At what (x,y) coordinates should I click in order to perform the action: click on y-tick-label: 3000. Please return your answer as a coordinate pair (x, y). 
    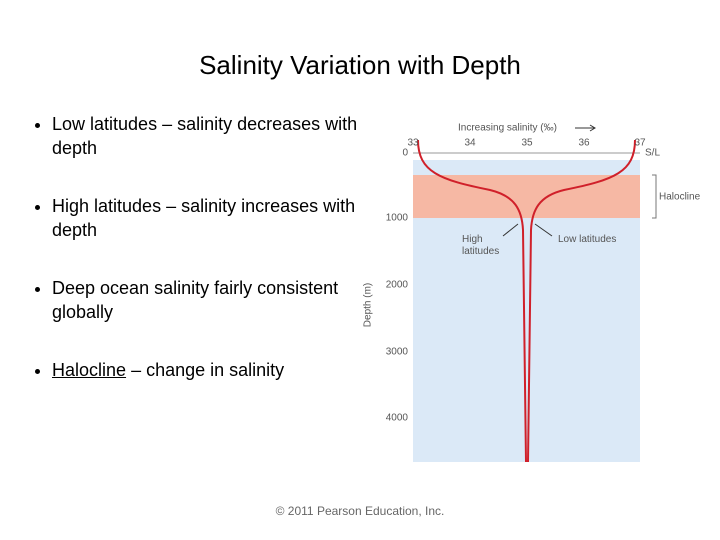
    Looking at the image, I should click on (397, 352).